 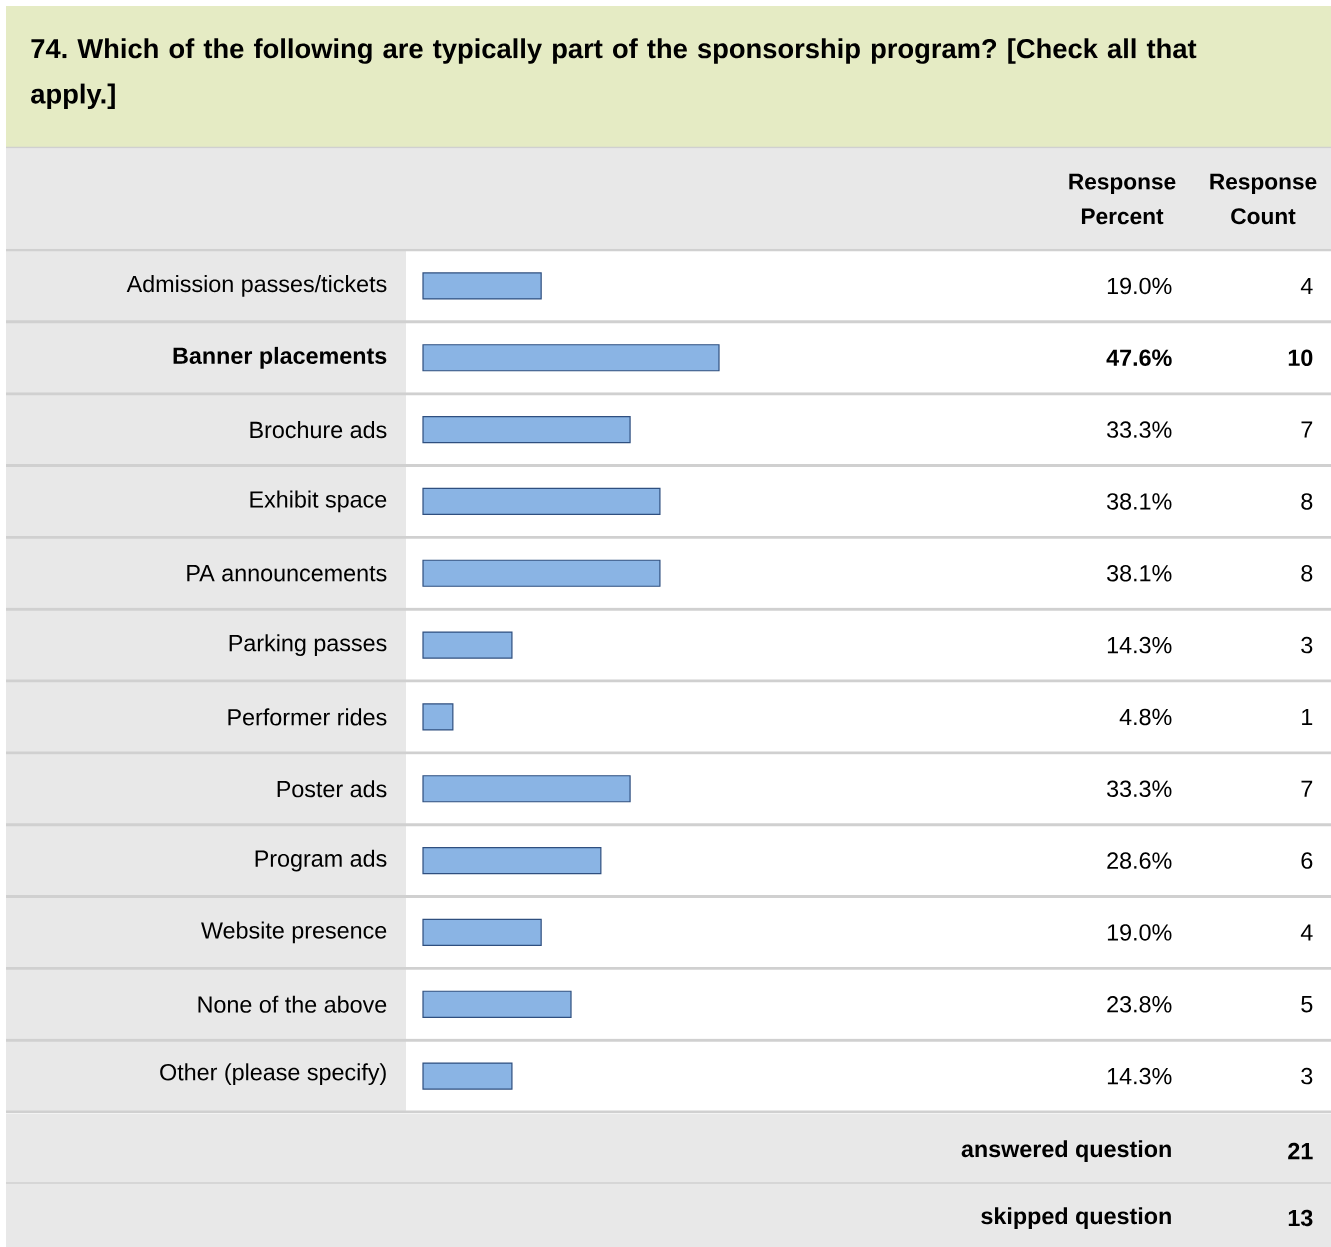 What do you see at coordinates (1263, 199) in the screenshot?
I see `text: Response Count` at bounding box center [1263, 199].